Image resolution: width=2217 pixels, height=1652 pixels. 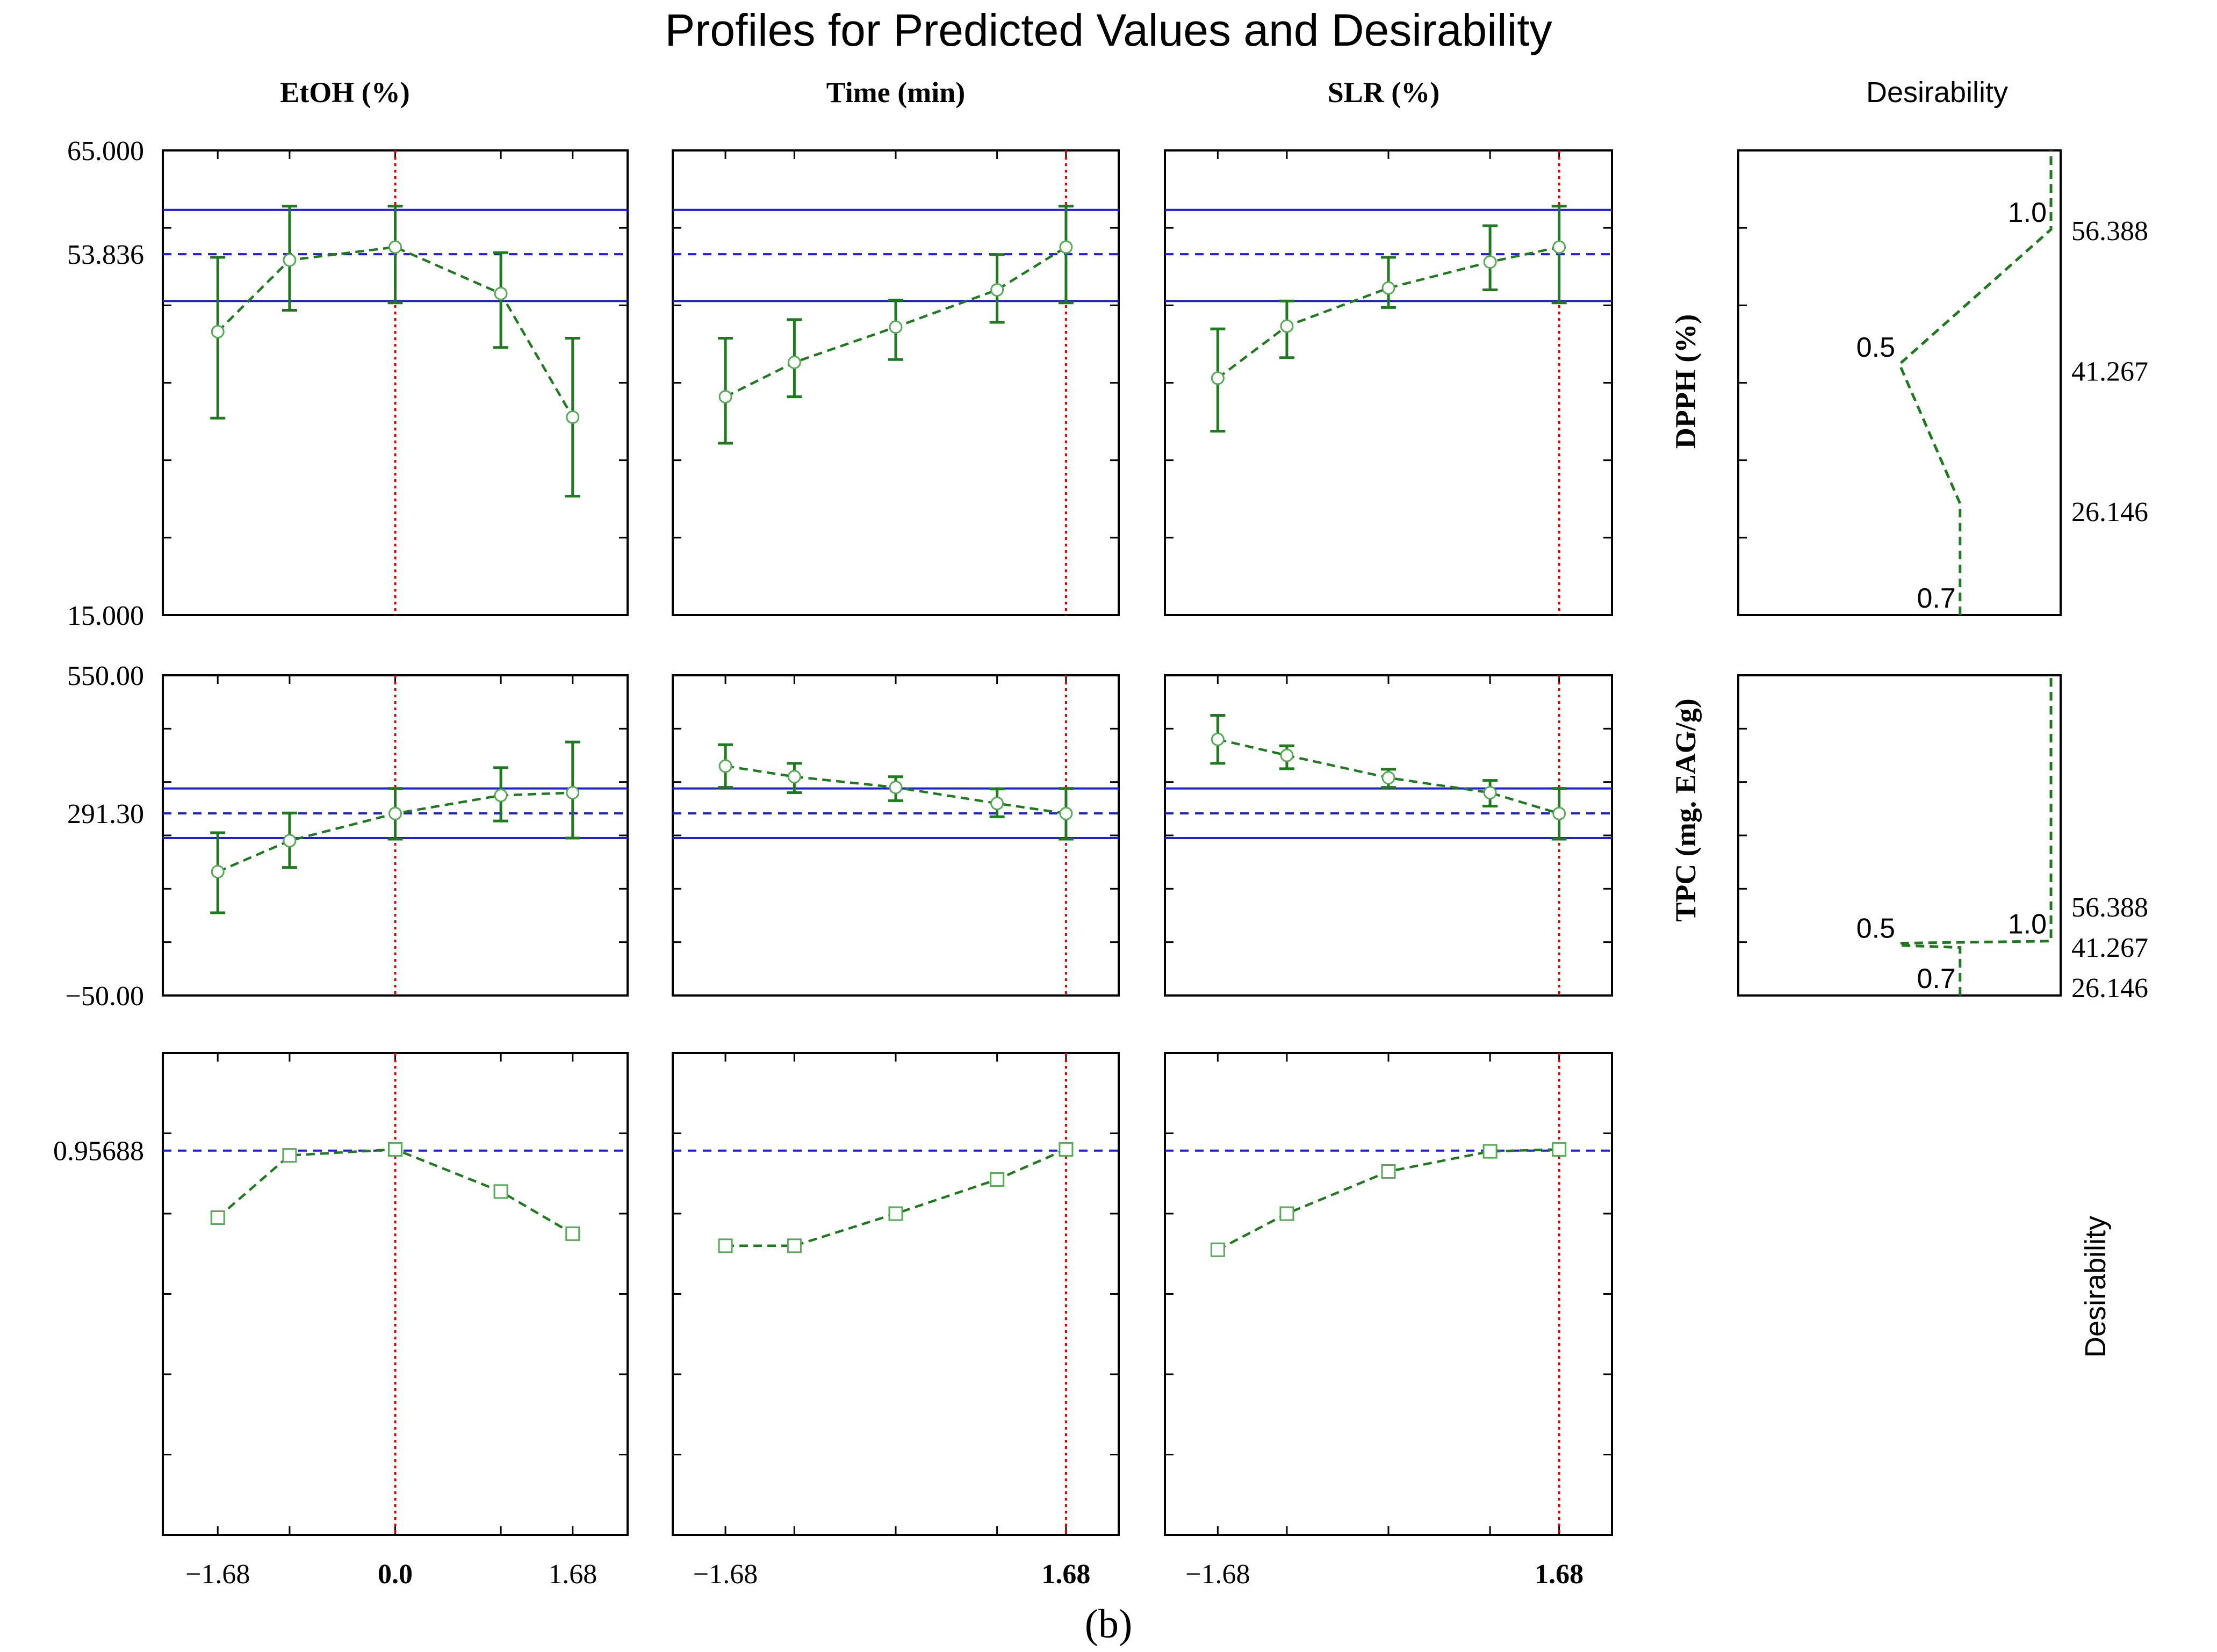 I want to click on column-header-time: Time (min), so click(x=895, y=92).